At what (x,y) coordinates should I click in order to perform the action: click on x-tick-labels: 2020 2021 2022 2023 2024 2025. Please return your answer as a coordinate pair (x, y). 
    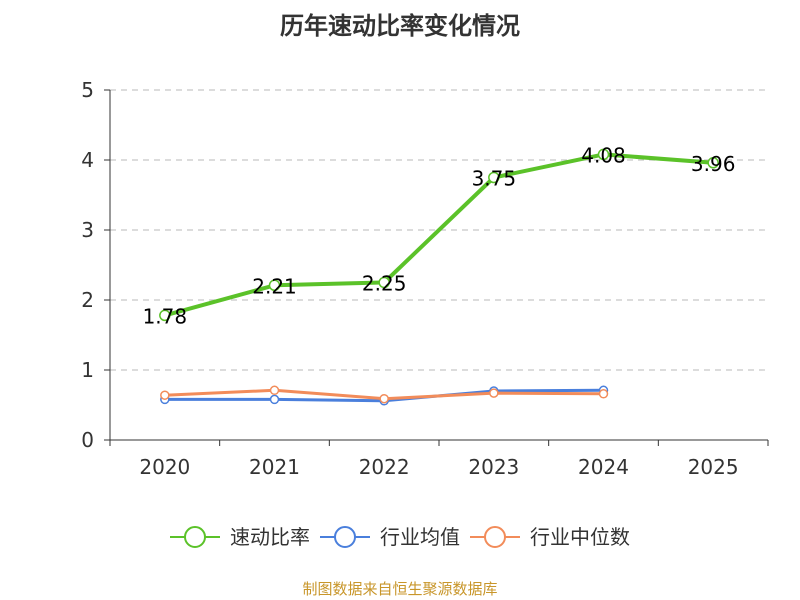
    Looking at the image, I should click on (438, 467).